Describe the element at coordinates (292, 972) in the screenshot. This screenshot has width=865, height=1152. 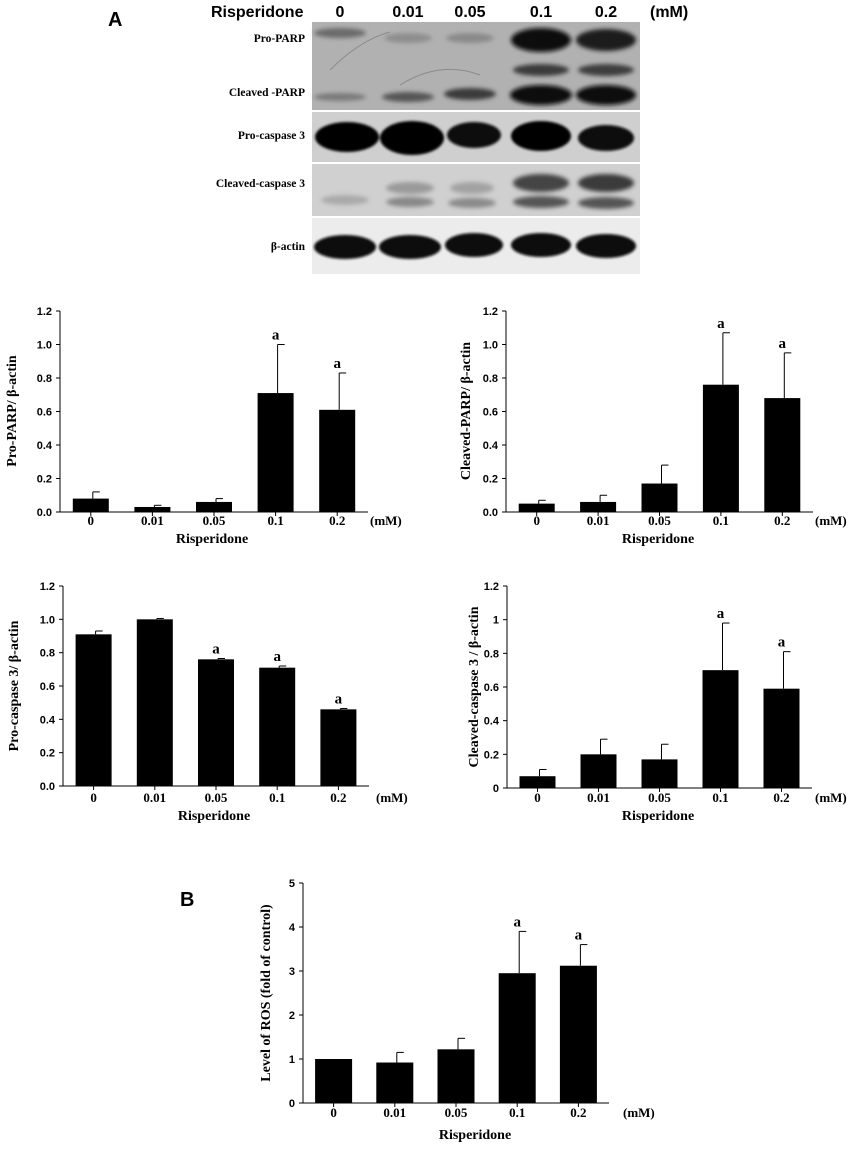
I see `y-tick-label: 3` at that location.